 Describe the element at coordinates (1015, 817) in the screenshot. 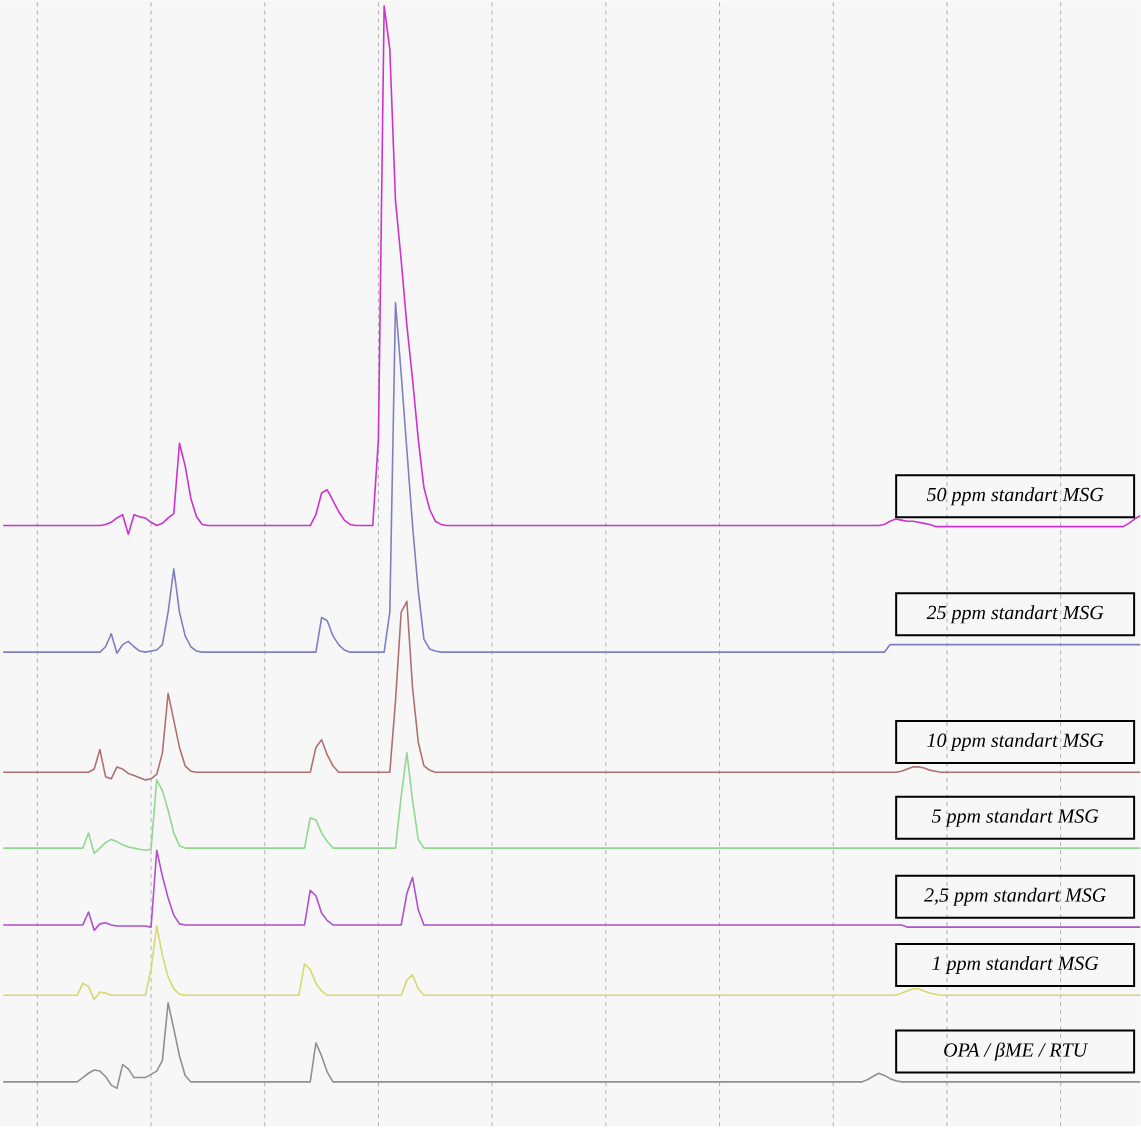

I see `series-label: 5 ppm standart MSG` at that location.